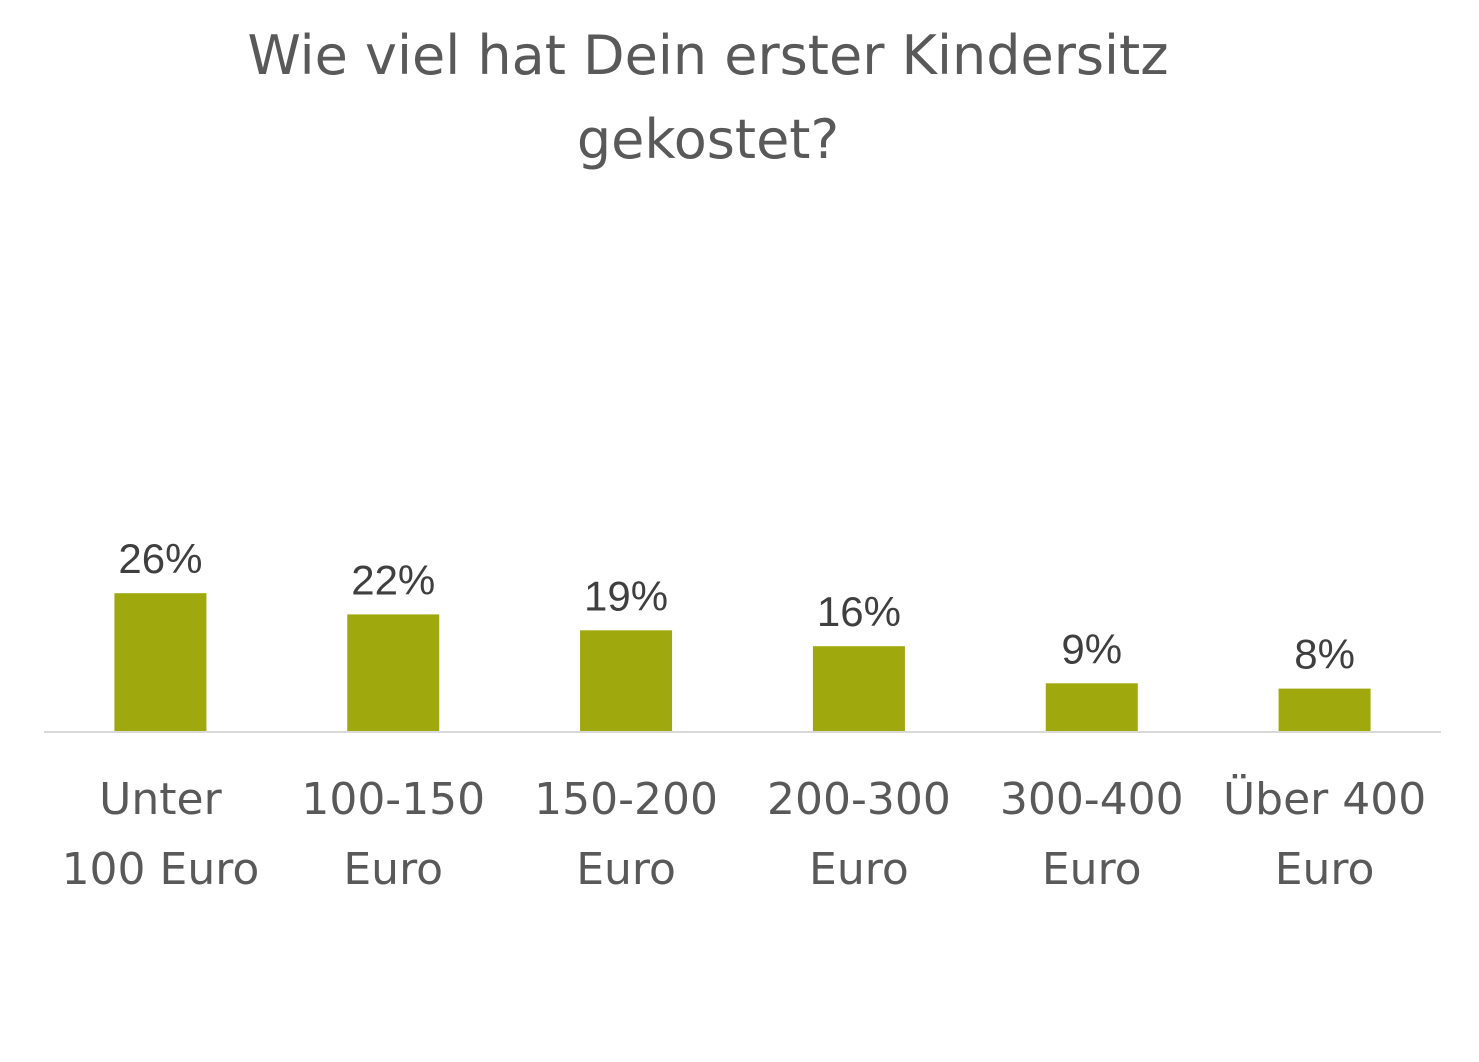 The image size is (1479, 1062). Describe the element at coordinates (1091, 648) in the screenshot. I see `data-label: 9%` at that location.